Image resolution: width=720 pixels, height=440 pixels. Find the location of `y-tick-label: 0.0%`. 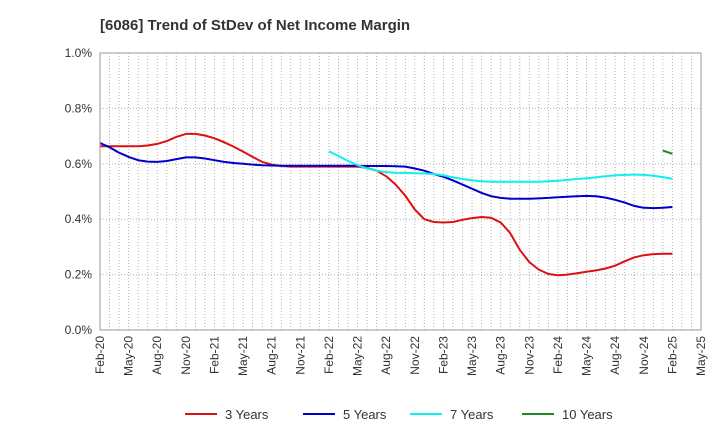

y-tick-label: 0.0% is located at coordinates (79, 330).